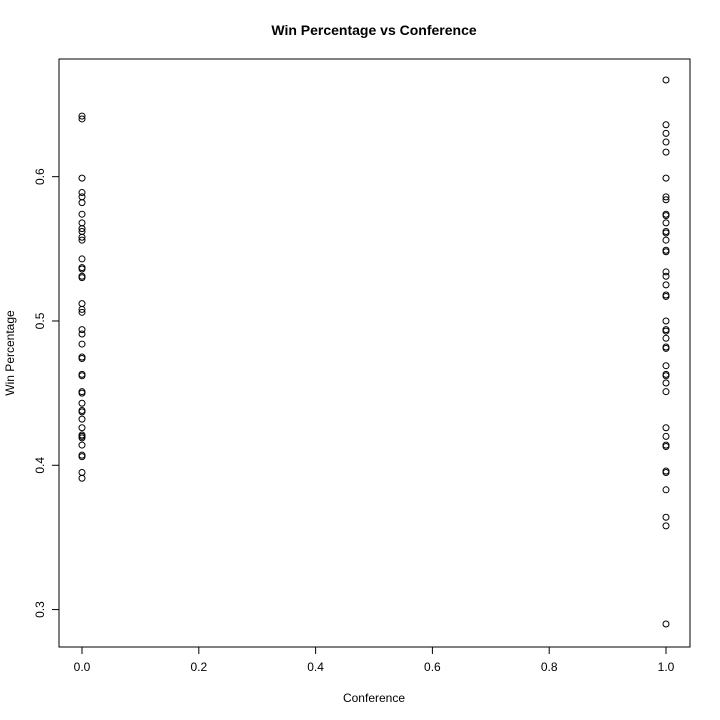 The height and width of the screenshot is (720, 720). Describe the element at coordinates (40, 609) in the screenshot. I see `y-tick-label: 0.3` at that location.